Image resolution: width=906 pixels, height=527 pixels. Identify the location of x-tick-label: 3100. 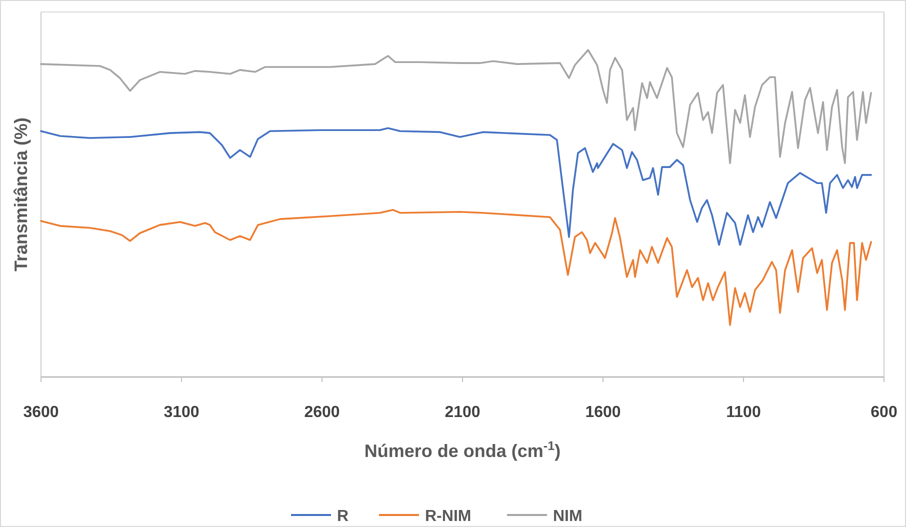
(182, 412).